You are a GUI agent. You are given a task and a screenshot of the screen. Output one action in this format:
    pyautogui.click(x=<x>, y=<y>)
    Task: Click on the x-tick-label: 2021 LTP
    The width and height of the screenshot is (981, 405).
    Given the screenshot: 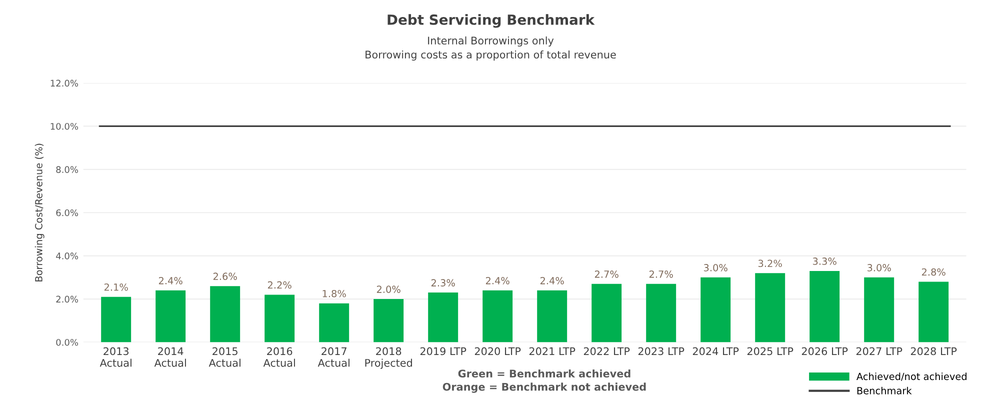 What is the action you would take?
    pyautogui.click(x=552, y=351)
    